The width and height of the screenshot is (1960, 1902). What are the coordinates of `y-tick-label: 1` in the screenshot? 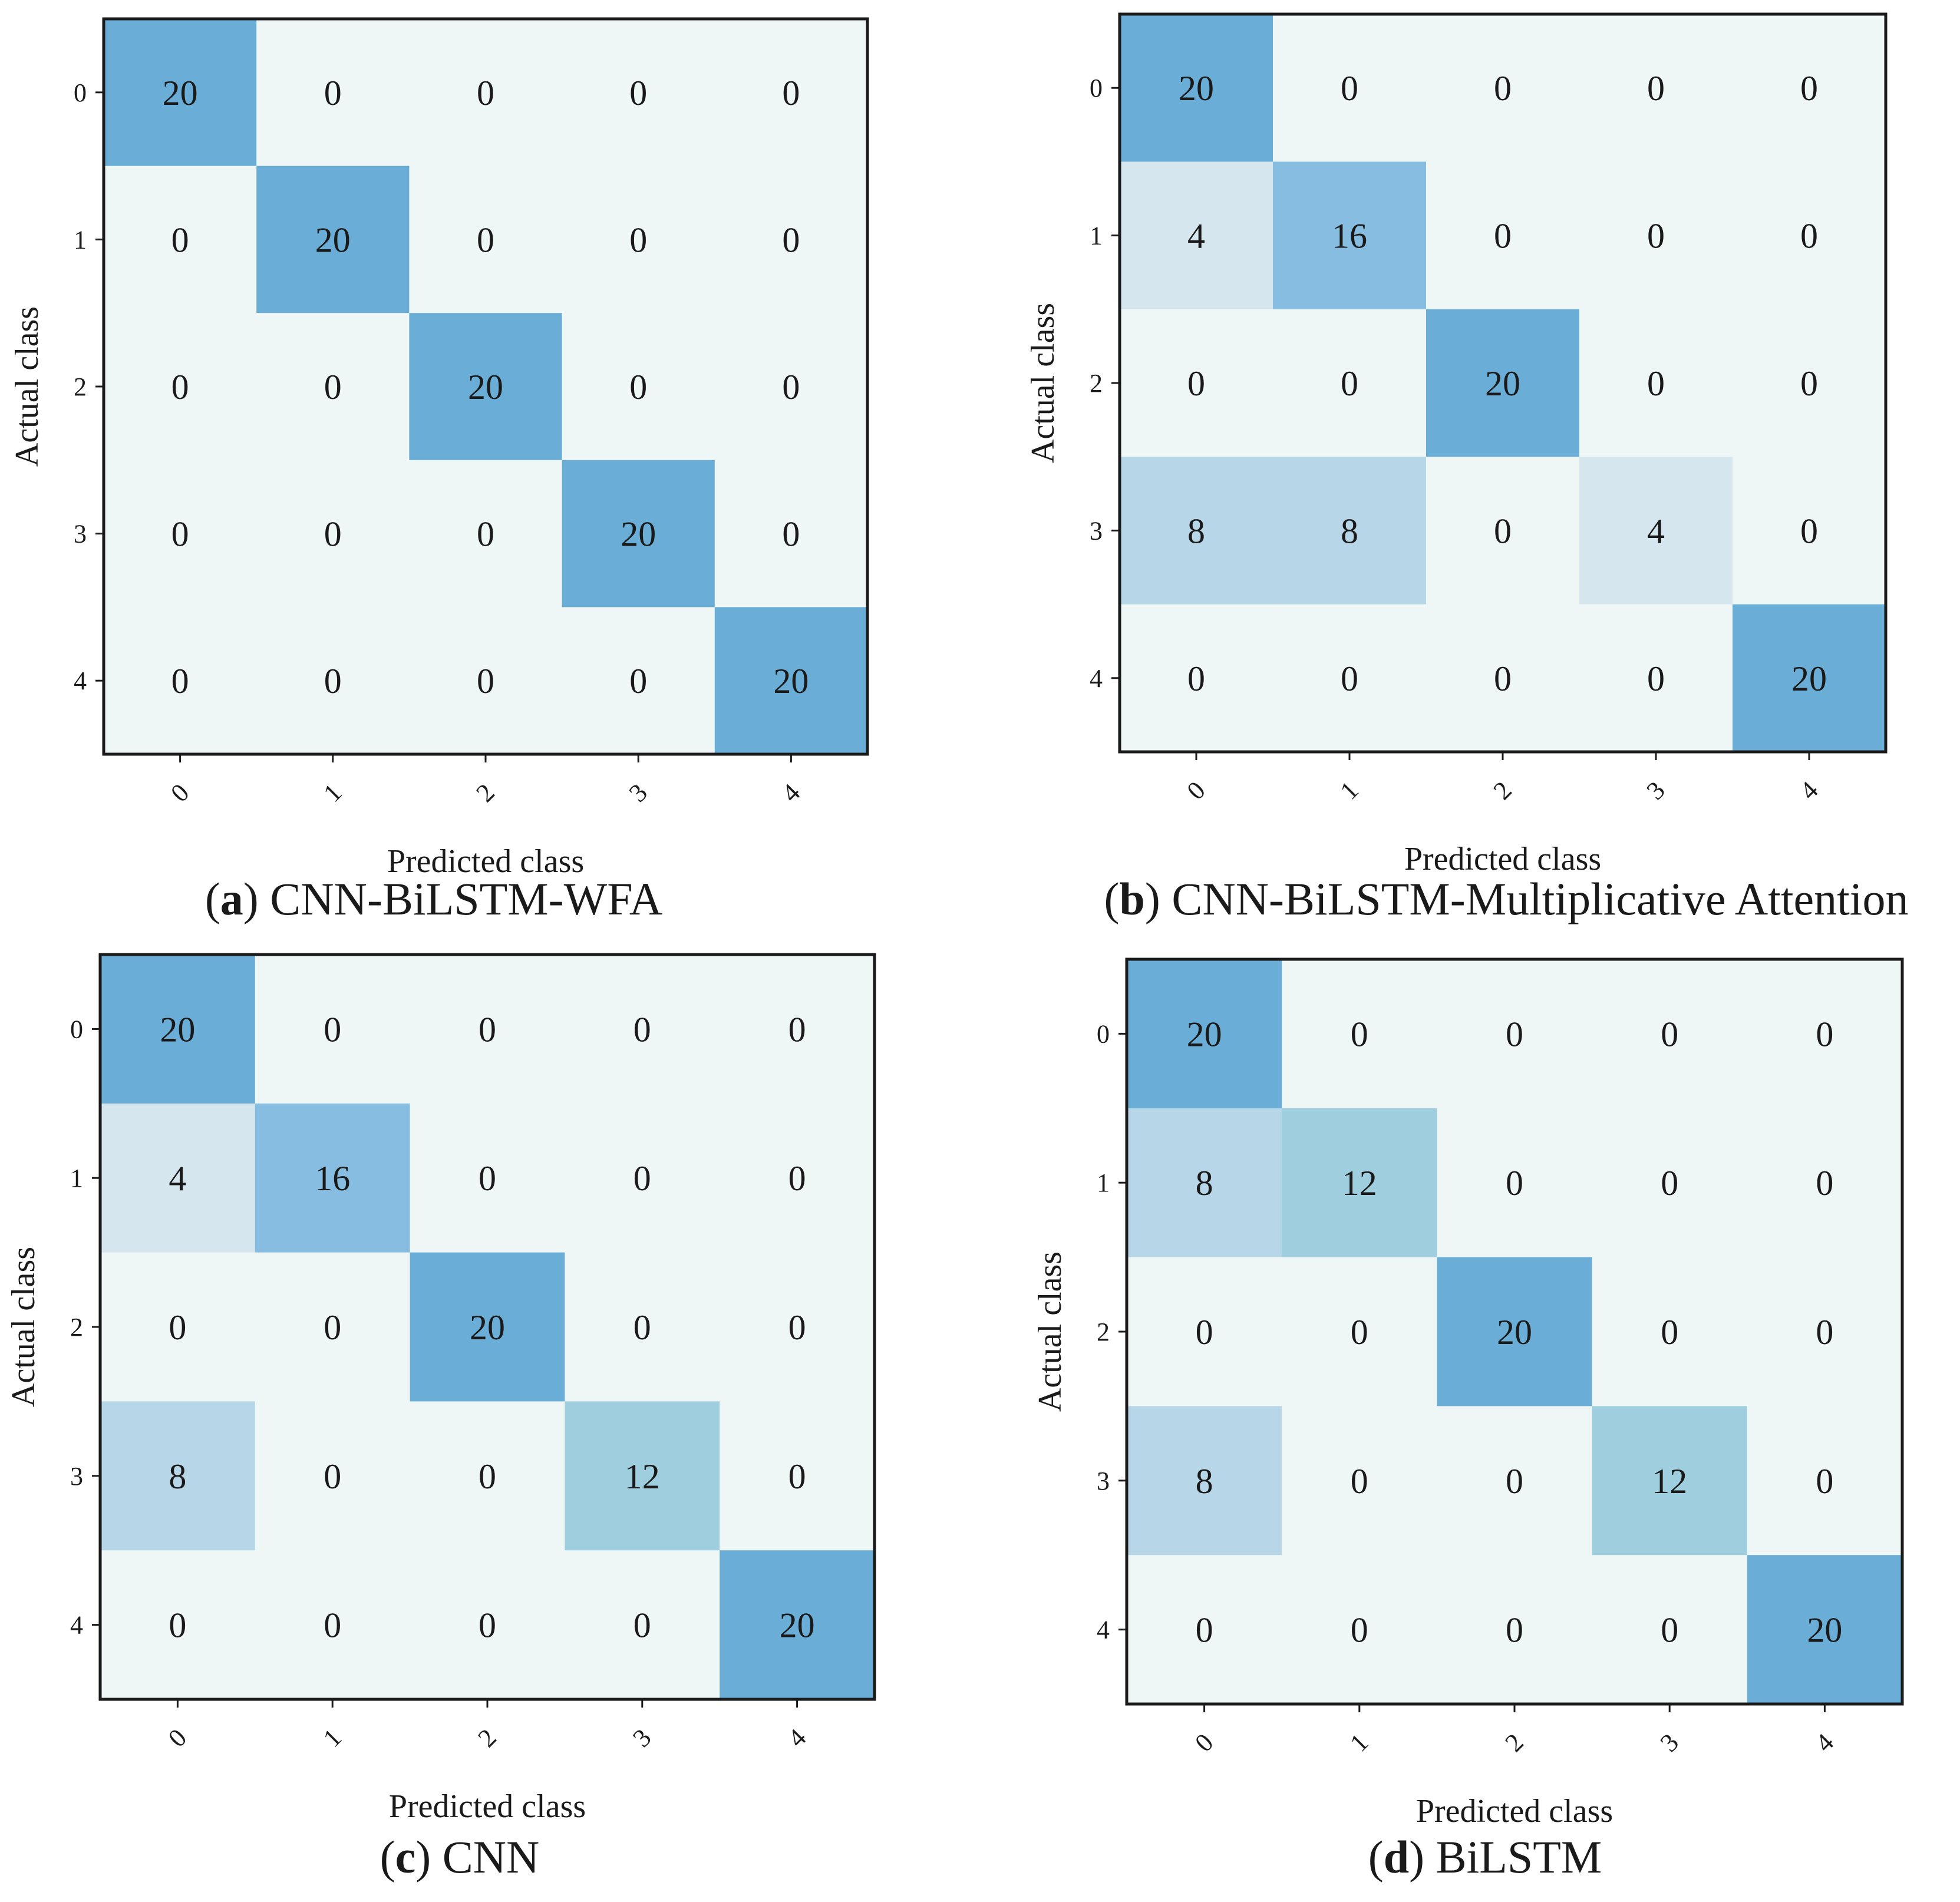 It's located at (80, 239).